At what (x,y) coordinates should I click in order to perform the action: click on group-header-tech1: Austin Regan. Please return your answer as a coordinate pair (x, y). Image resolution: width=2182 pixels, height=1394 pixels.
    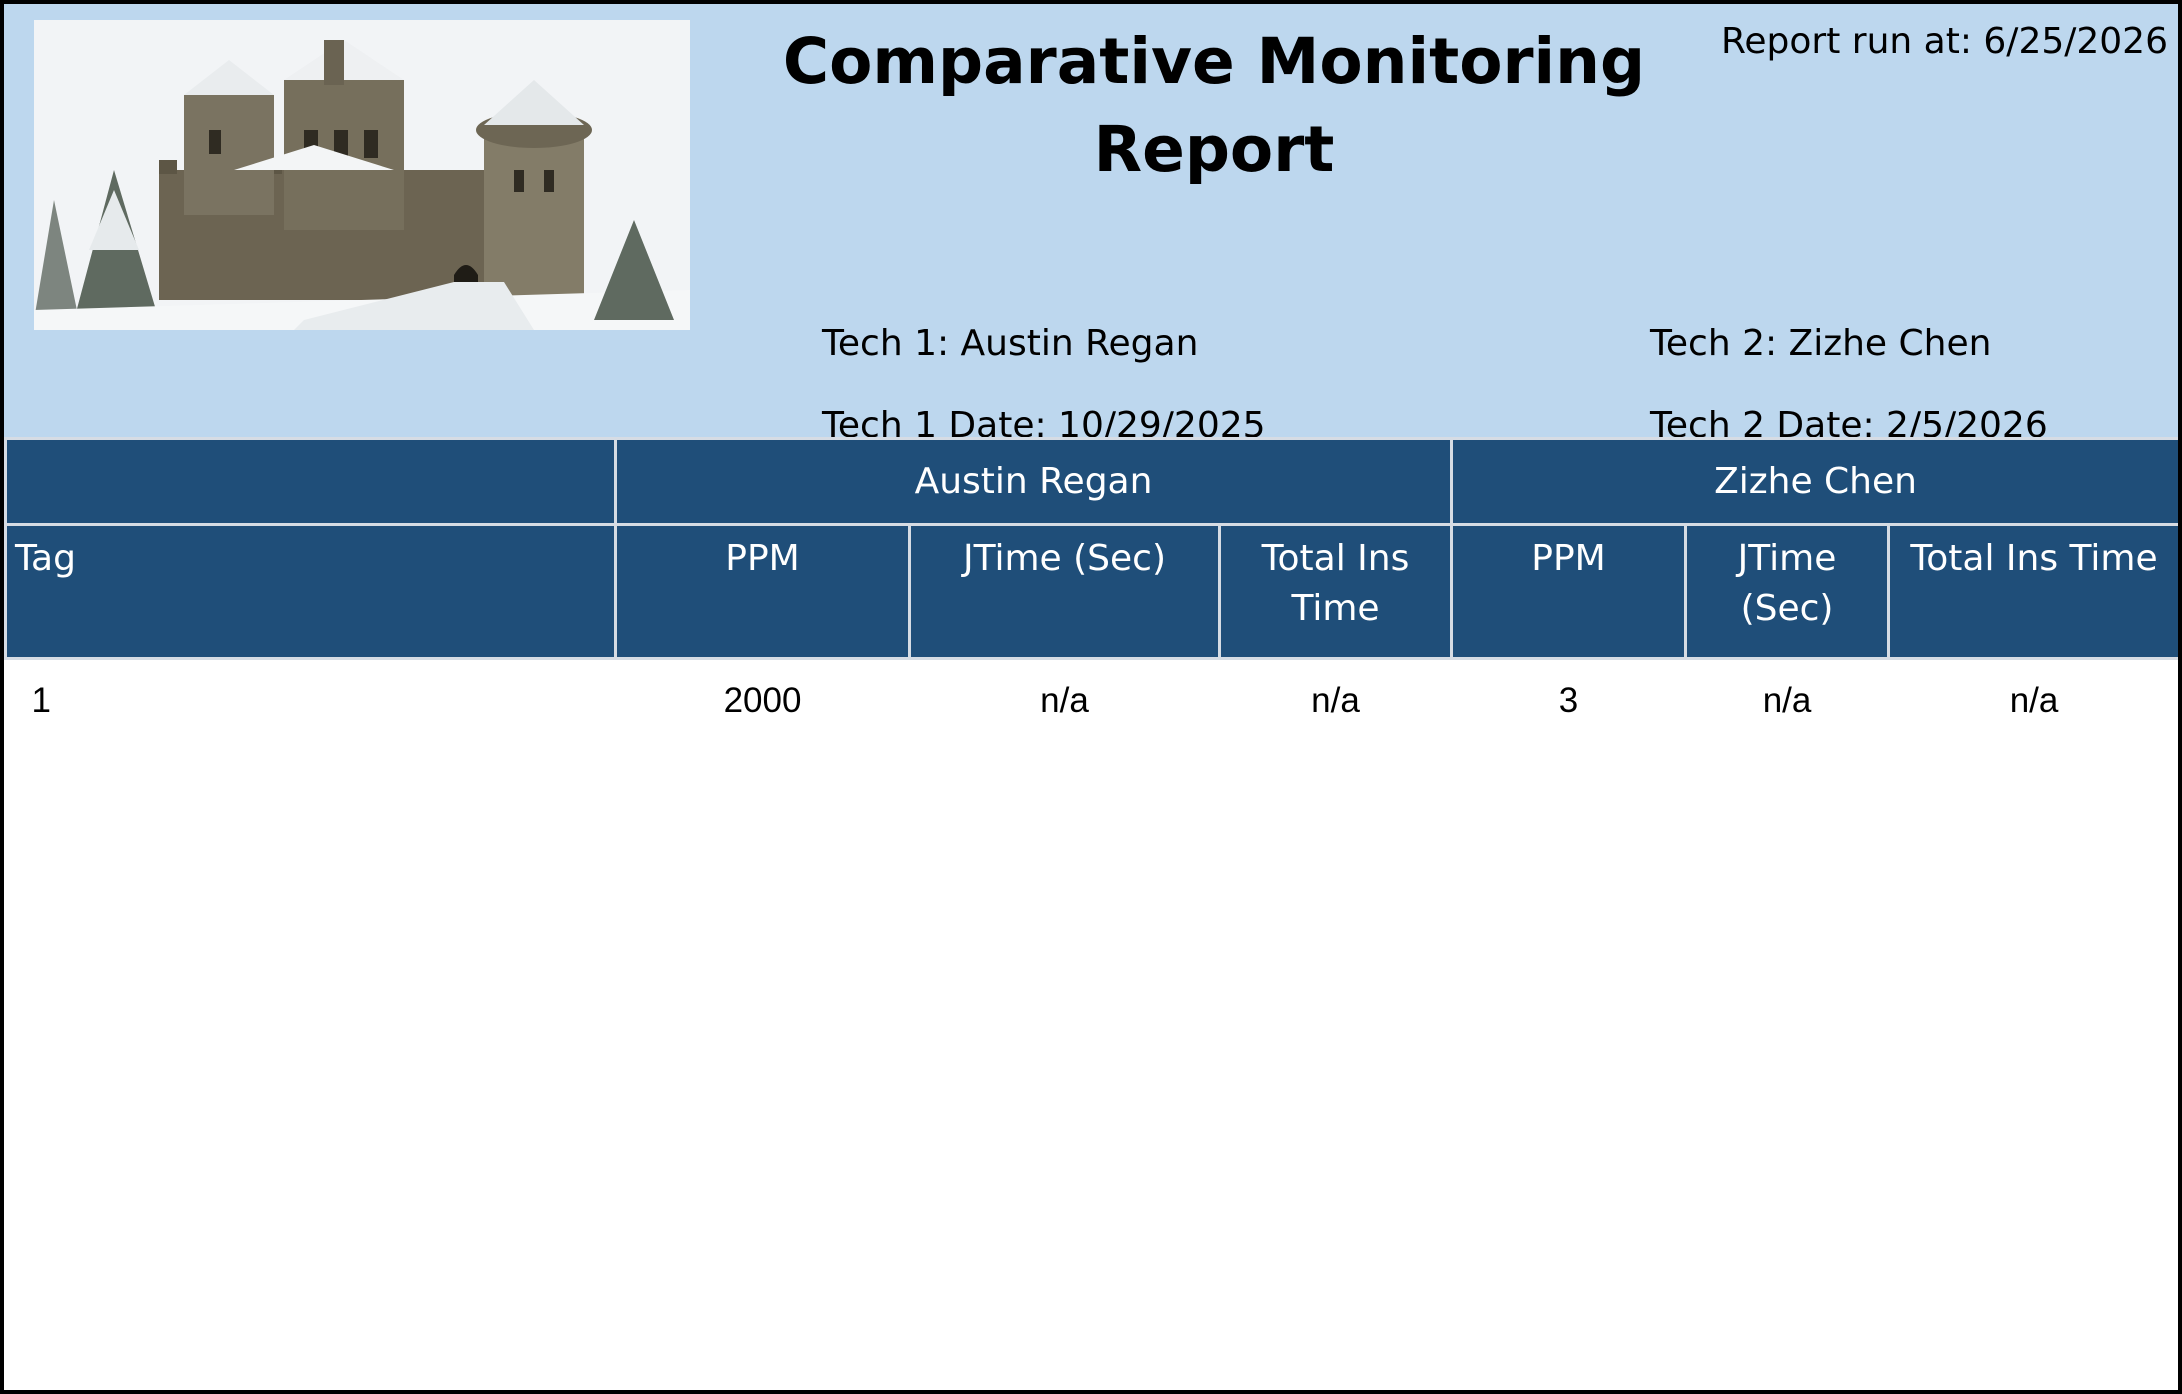
    Looking at the image, I should click on (1033, 481).